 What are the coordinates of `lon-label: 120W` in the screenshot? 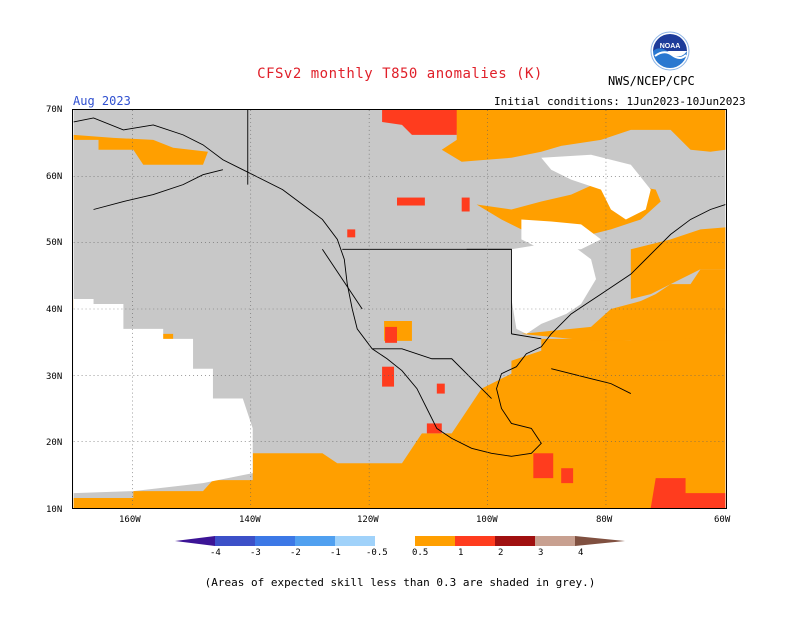 It's located at (368, 520).